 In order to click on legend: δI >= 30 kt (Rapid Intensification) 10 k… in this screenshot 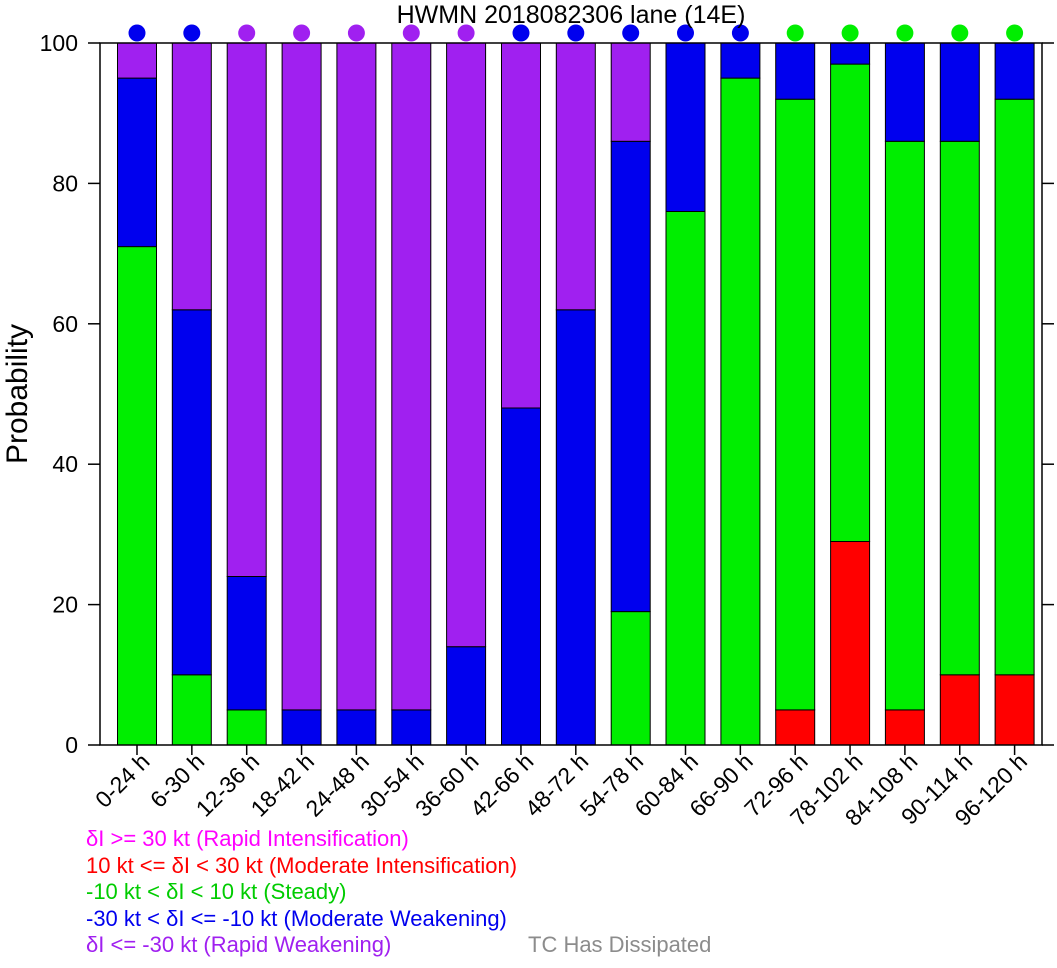, I will do `click(301, 892)`.